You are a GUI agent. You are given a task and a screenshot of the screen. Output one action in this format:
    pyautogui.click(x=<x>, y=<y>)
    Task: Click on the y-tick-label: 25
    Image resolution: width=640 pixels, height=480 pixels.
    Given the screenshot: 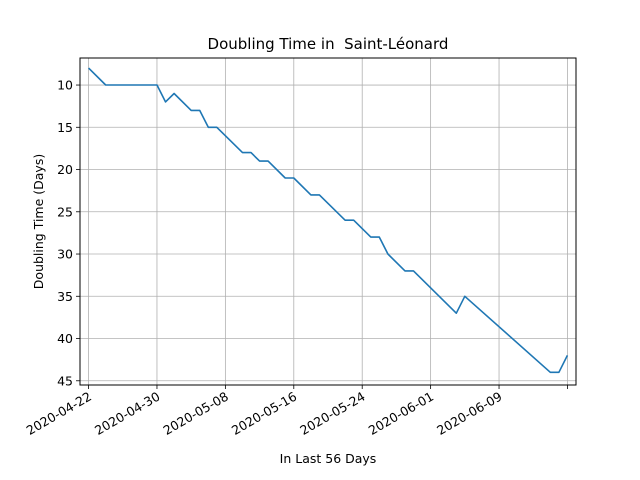 What is the action you would take?
    pyautogui.click(x=65, y=211)
    